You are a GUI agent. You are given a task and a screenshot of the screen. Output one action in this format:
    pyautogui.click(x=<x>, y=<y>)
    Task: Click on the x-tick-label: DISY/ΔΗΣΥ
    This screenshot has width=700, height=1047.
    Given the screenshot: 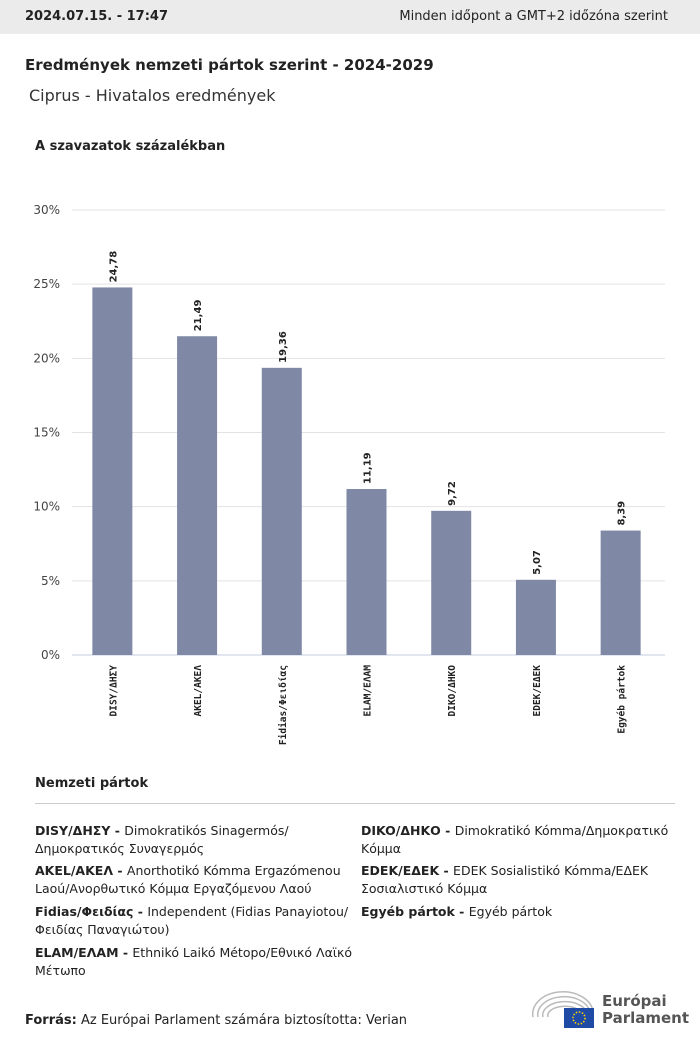 What is the action you would take?
    pyautogui.click(x=113, y=691)
    